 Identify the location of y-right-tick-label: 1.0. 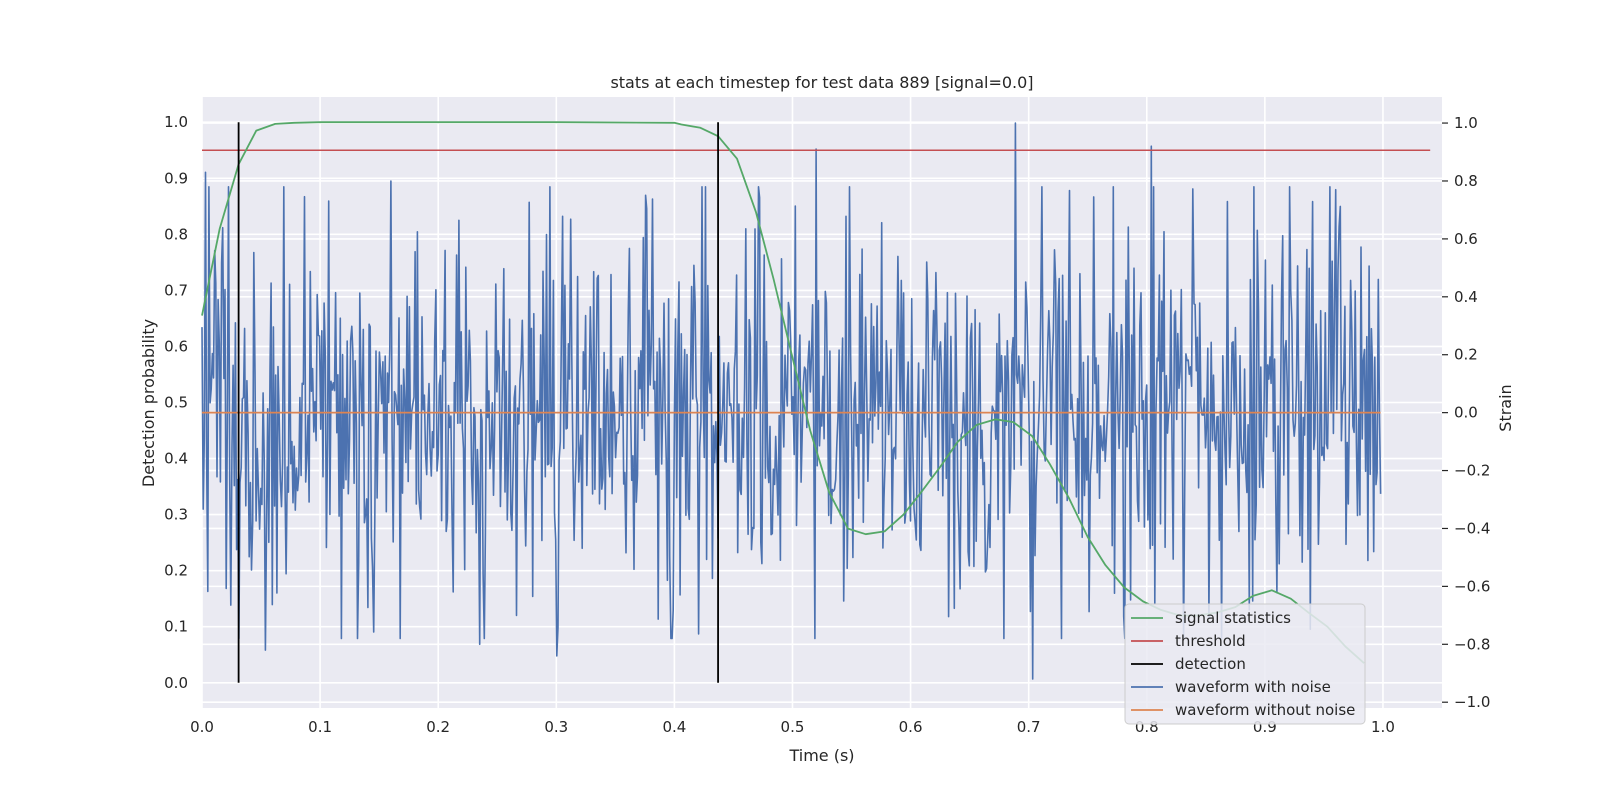
(1466, 123).